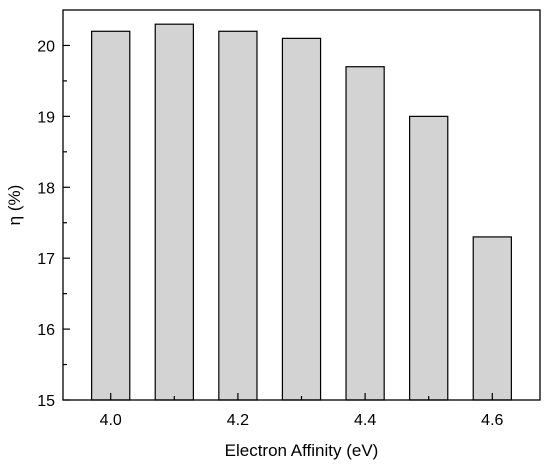 The image size is (550, 467). Describe the element at coordinates (14, 205) in the screenshot. I see `y-axis-title: η (%)` at that location.